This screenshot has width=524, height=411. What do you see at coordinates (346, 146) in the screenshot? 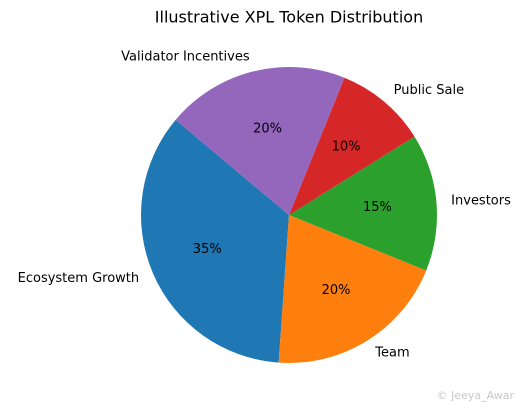
I see `value-label: 10%` at bounding box center [346, 146].